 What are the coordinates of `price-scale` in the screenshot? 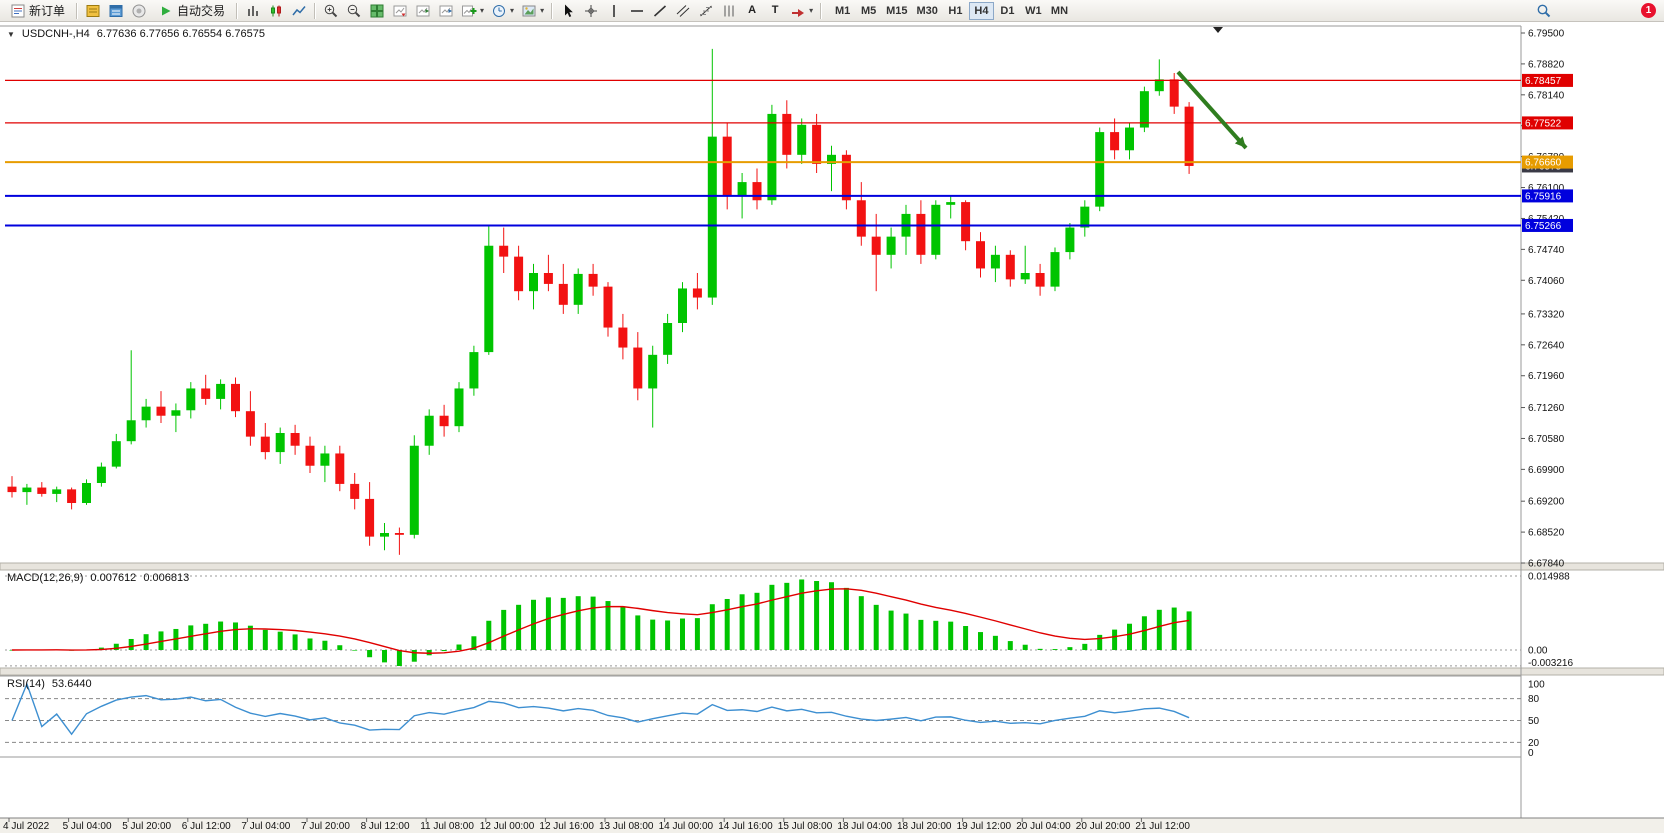 It's located at (1592, 422).